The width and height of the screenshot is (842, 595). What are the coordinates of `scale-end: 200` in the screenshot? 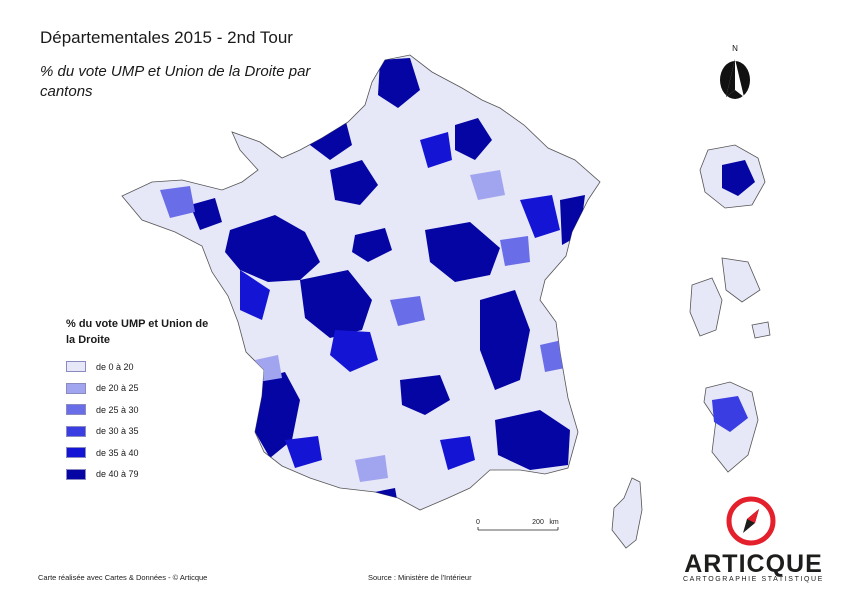 It's located at (538, 522).